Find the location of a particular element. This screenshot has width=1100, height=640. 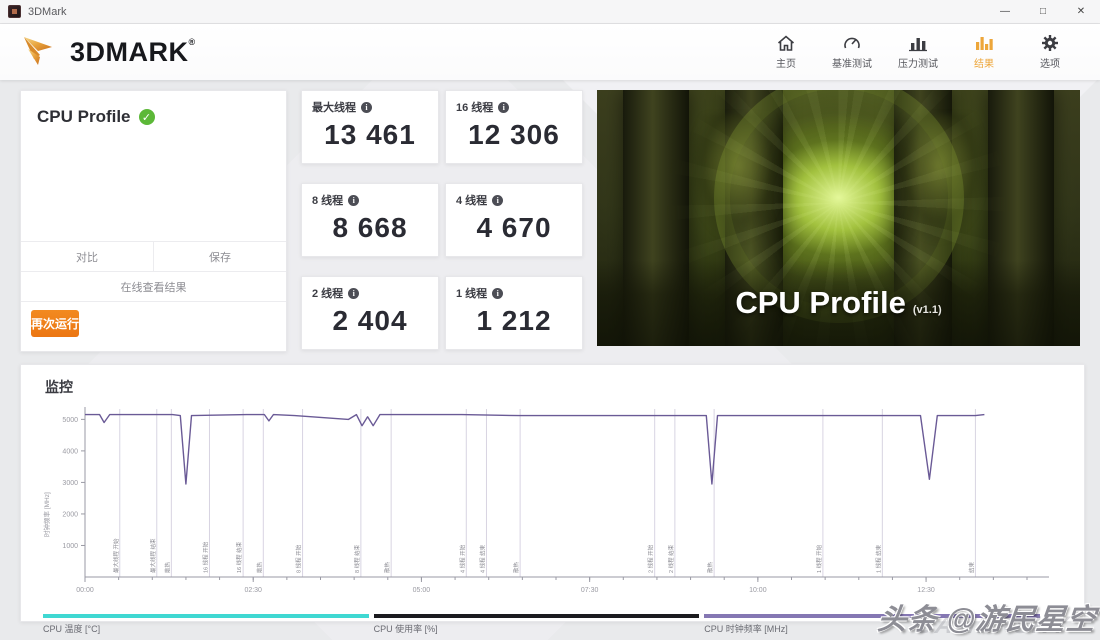

legend-label: CPU 使用率 [%] is located at coordinates (405, 629).